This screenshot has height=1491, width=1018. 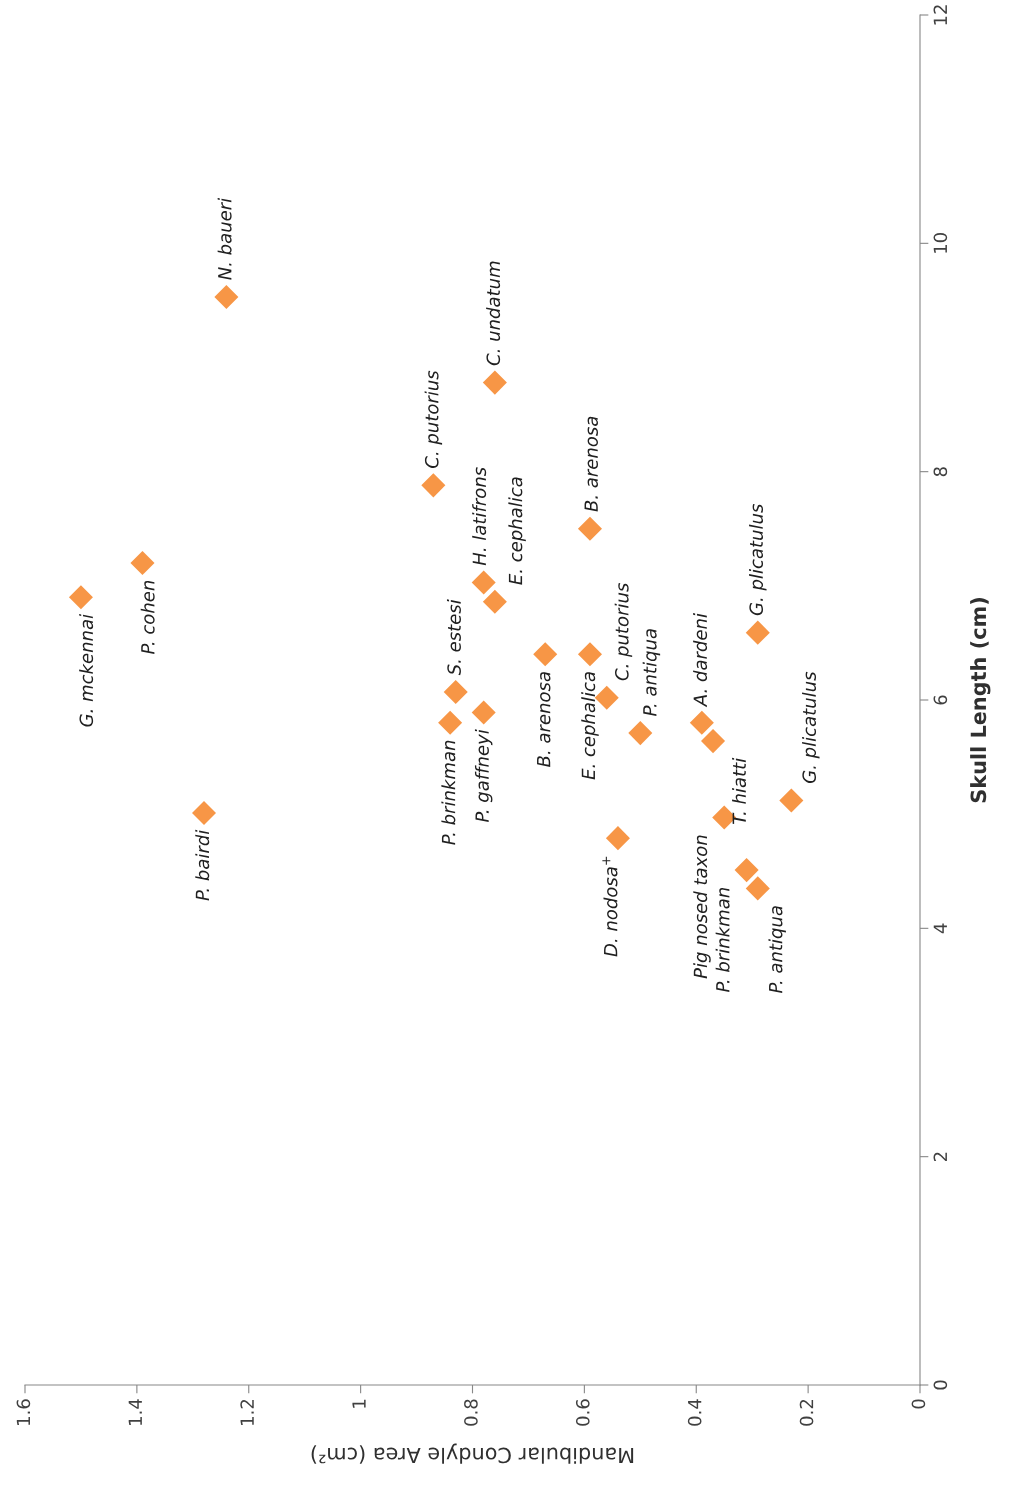 I want to click on annotation: G. mckennai, so click(x=86, y=670).